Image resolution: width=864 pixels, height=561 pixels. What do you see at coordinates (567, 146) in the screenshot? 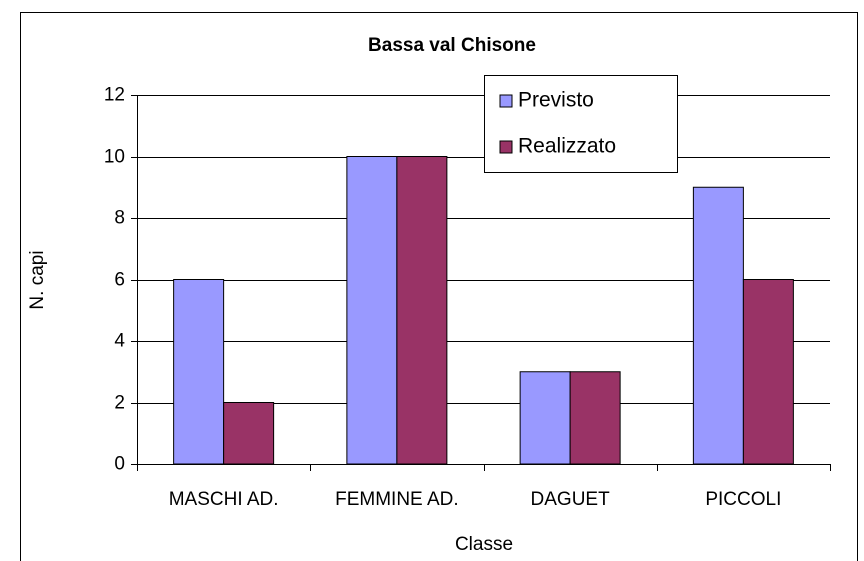
I see `legend-label: Realizzato` at bounding box center [567, 146].